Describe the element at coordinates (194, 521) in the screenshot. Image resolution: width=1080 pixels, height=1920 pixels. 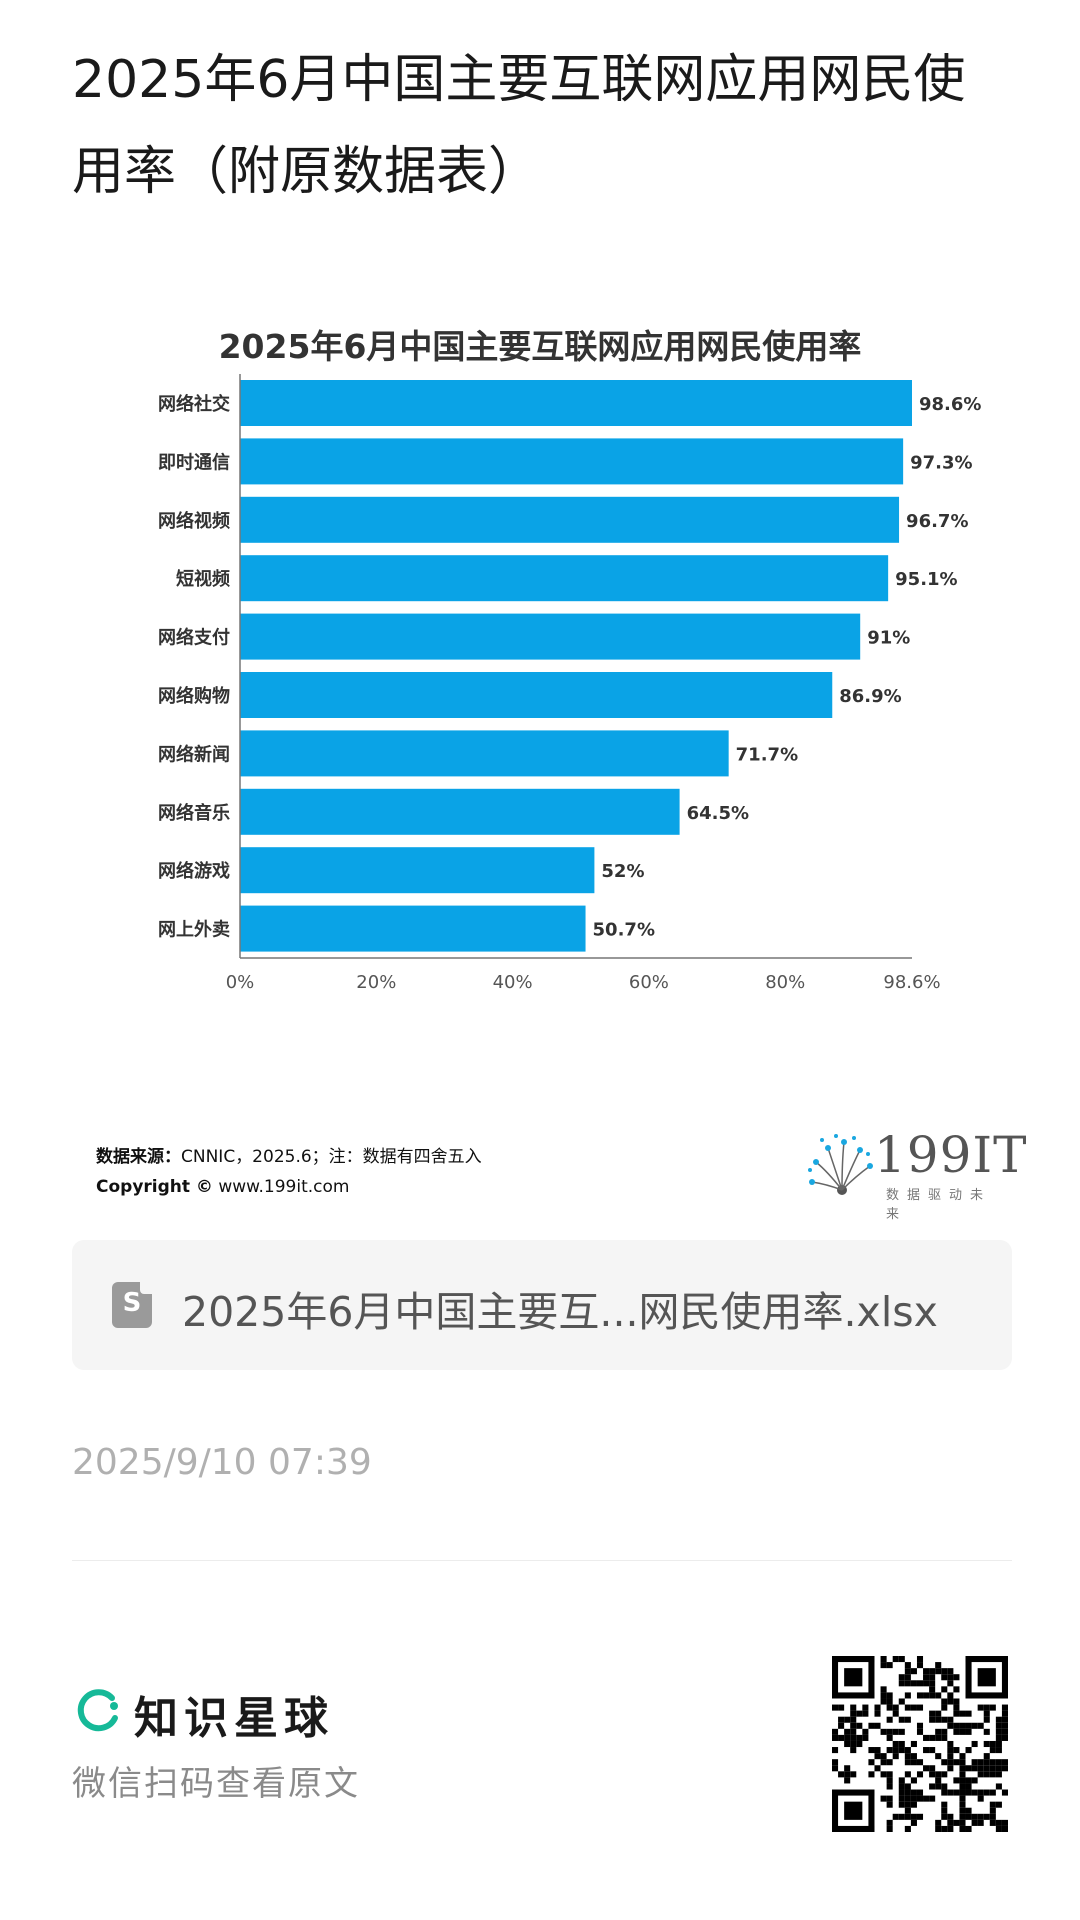
I see `category-label: 网络视频` at that location.